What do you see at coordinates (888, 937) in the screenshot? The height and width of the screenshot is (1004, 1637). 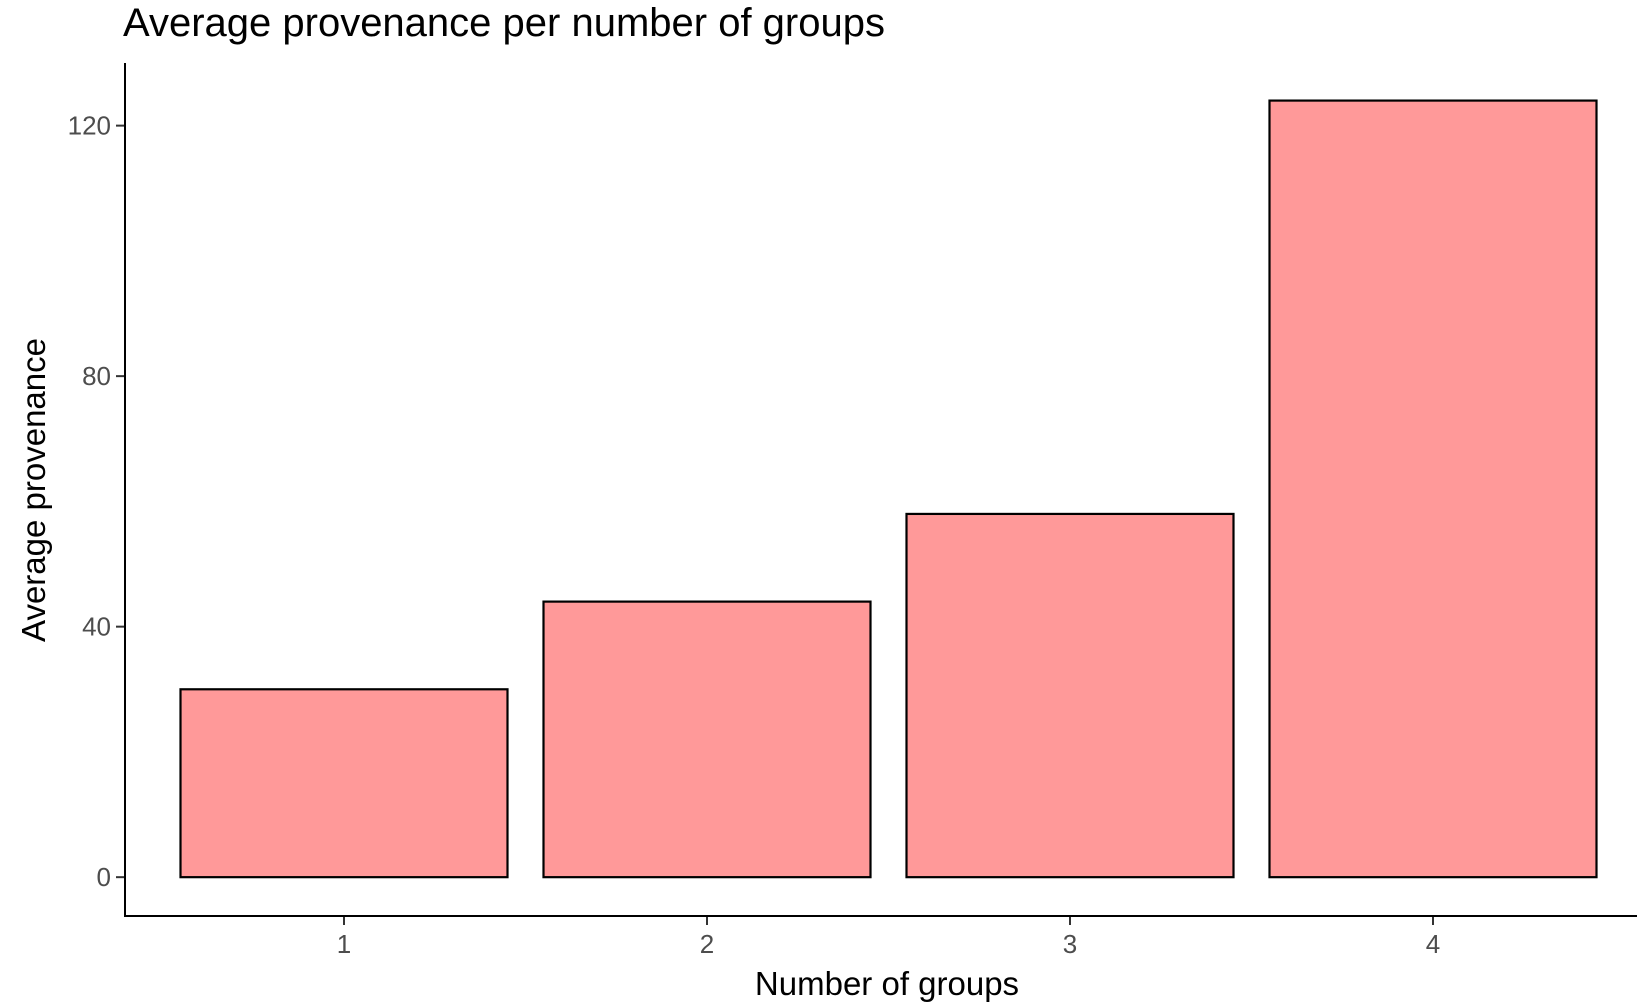 I see `x-axis-ticks: 1 2 3 4` at bounding box center [888, 937].